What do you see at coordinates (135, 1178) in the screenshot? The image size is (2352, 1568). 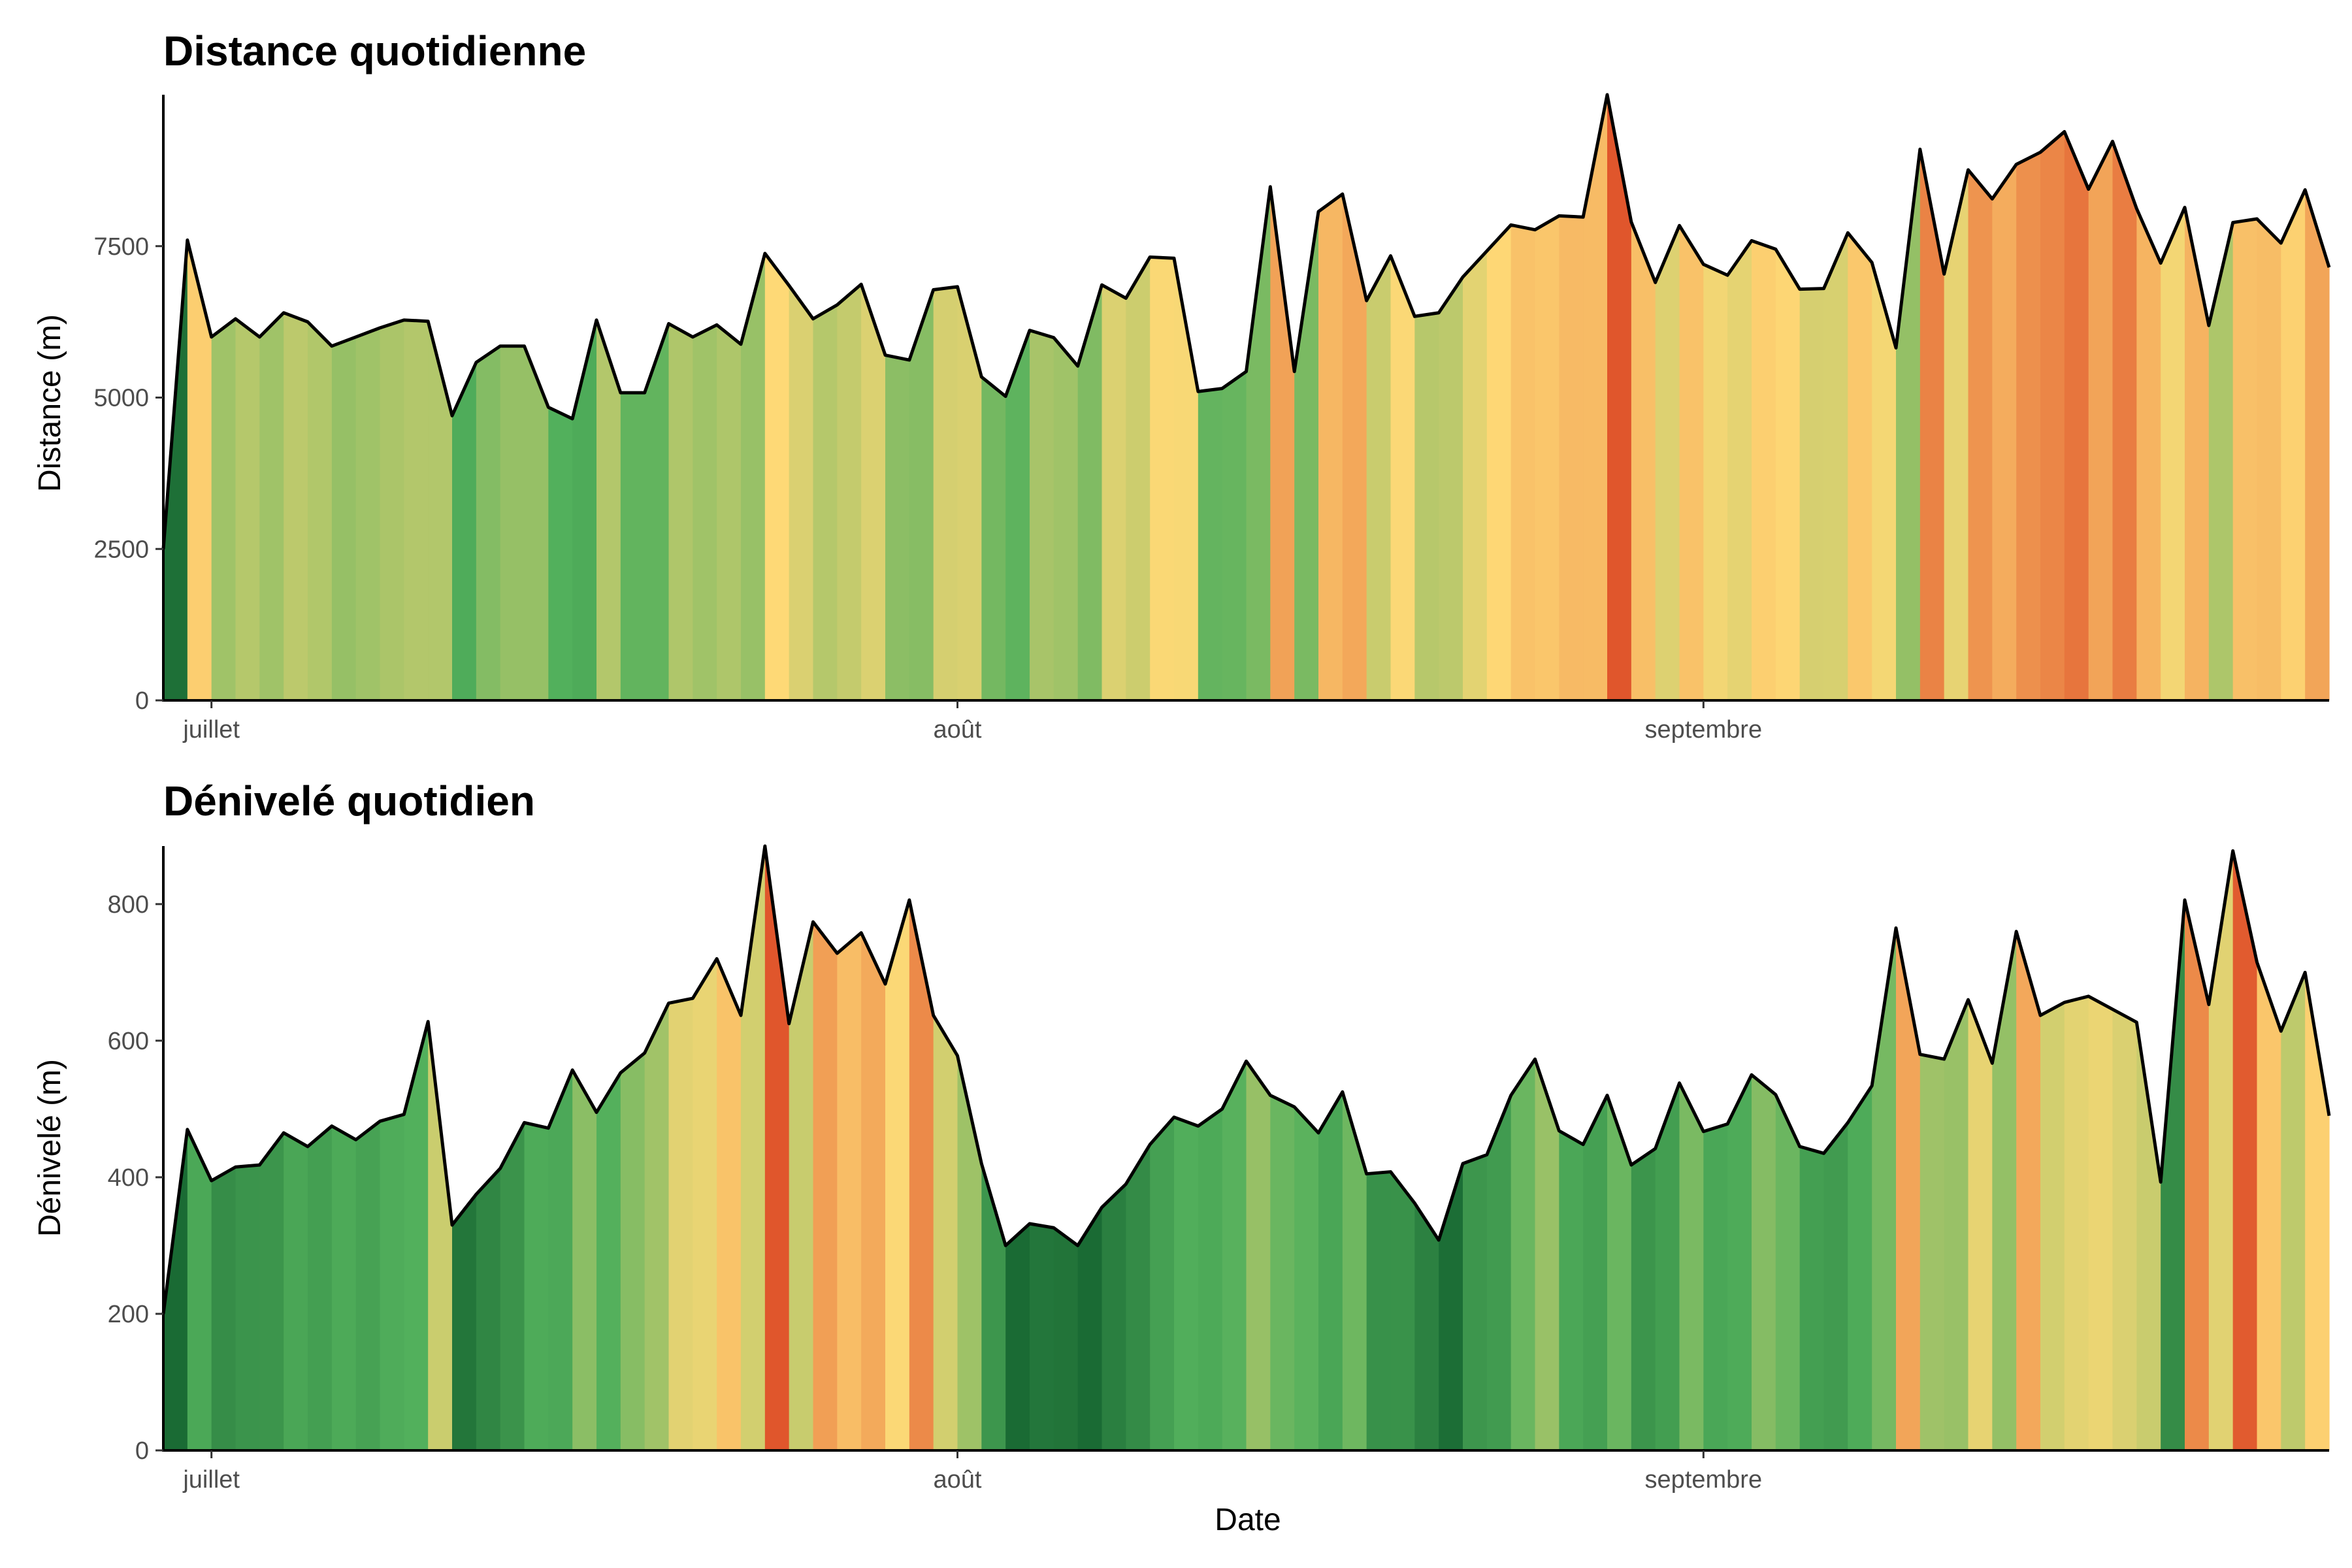 I see `elevation-y-ticks: 0 200 400 600 800` at bounding box center [135, 1178].